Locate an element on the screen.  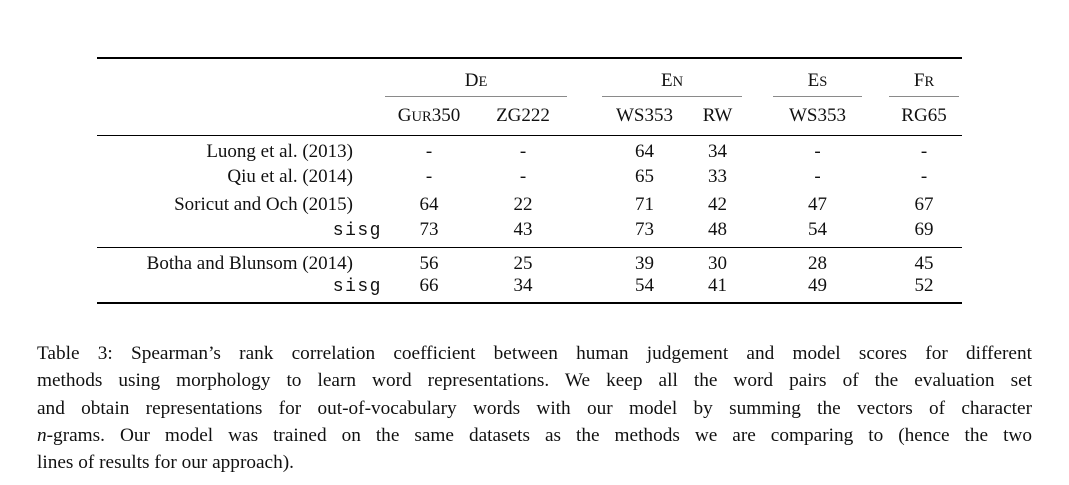
table-row: Qiu et al. (2014) - - 65 33 - - is located at coordinates (529, 177).